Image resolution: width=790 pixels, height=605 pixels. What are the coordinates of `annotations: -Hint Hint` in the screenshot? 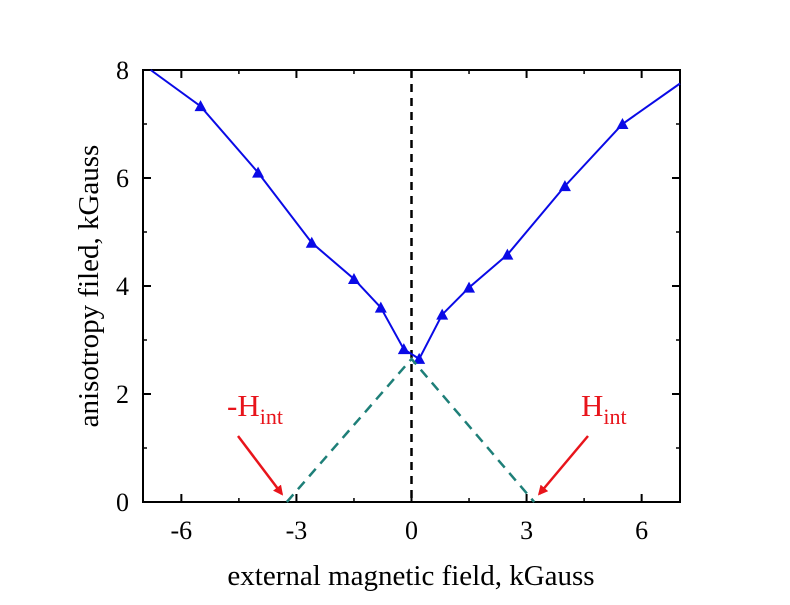 It's located at (427, 442).